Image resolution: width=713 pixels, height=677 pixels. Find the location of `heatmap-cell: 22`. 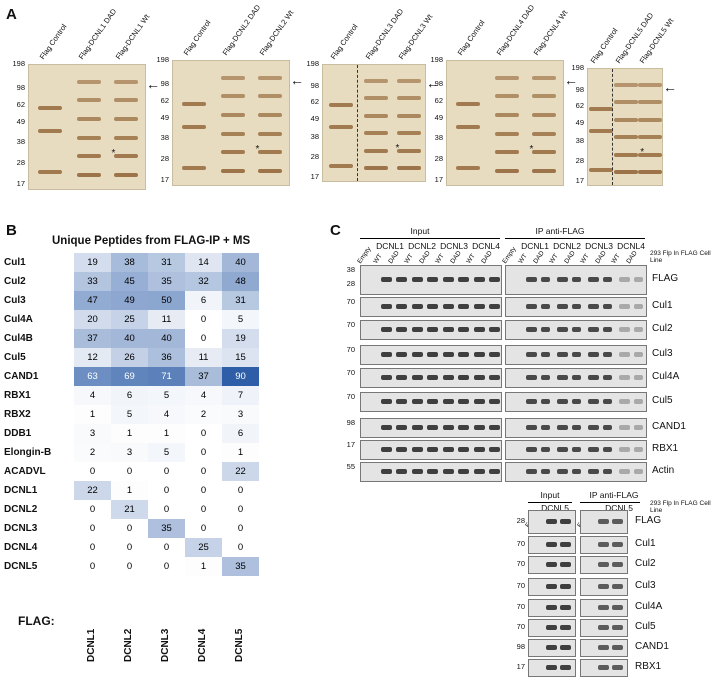

heatmap-cell: 22 is located at coordinates (240, 471).